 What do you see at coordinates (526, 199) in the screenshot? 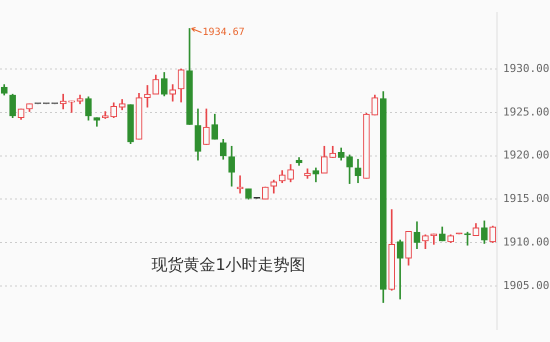
I see `y-tick-label: 1915.00` at bounding box center [526, 199].